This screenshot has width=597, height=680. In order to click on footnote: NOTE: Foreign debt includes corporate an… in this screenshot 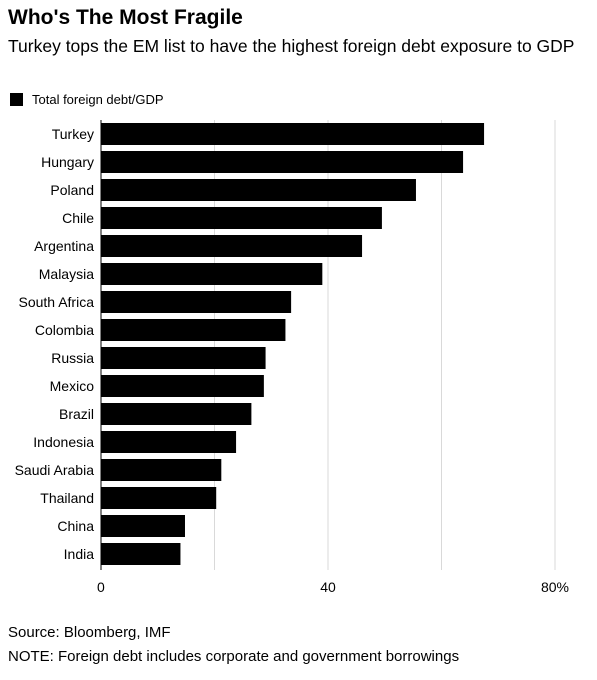, I will do `click(234, 656)`.